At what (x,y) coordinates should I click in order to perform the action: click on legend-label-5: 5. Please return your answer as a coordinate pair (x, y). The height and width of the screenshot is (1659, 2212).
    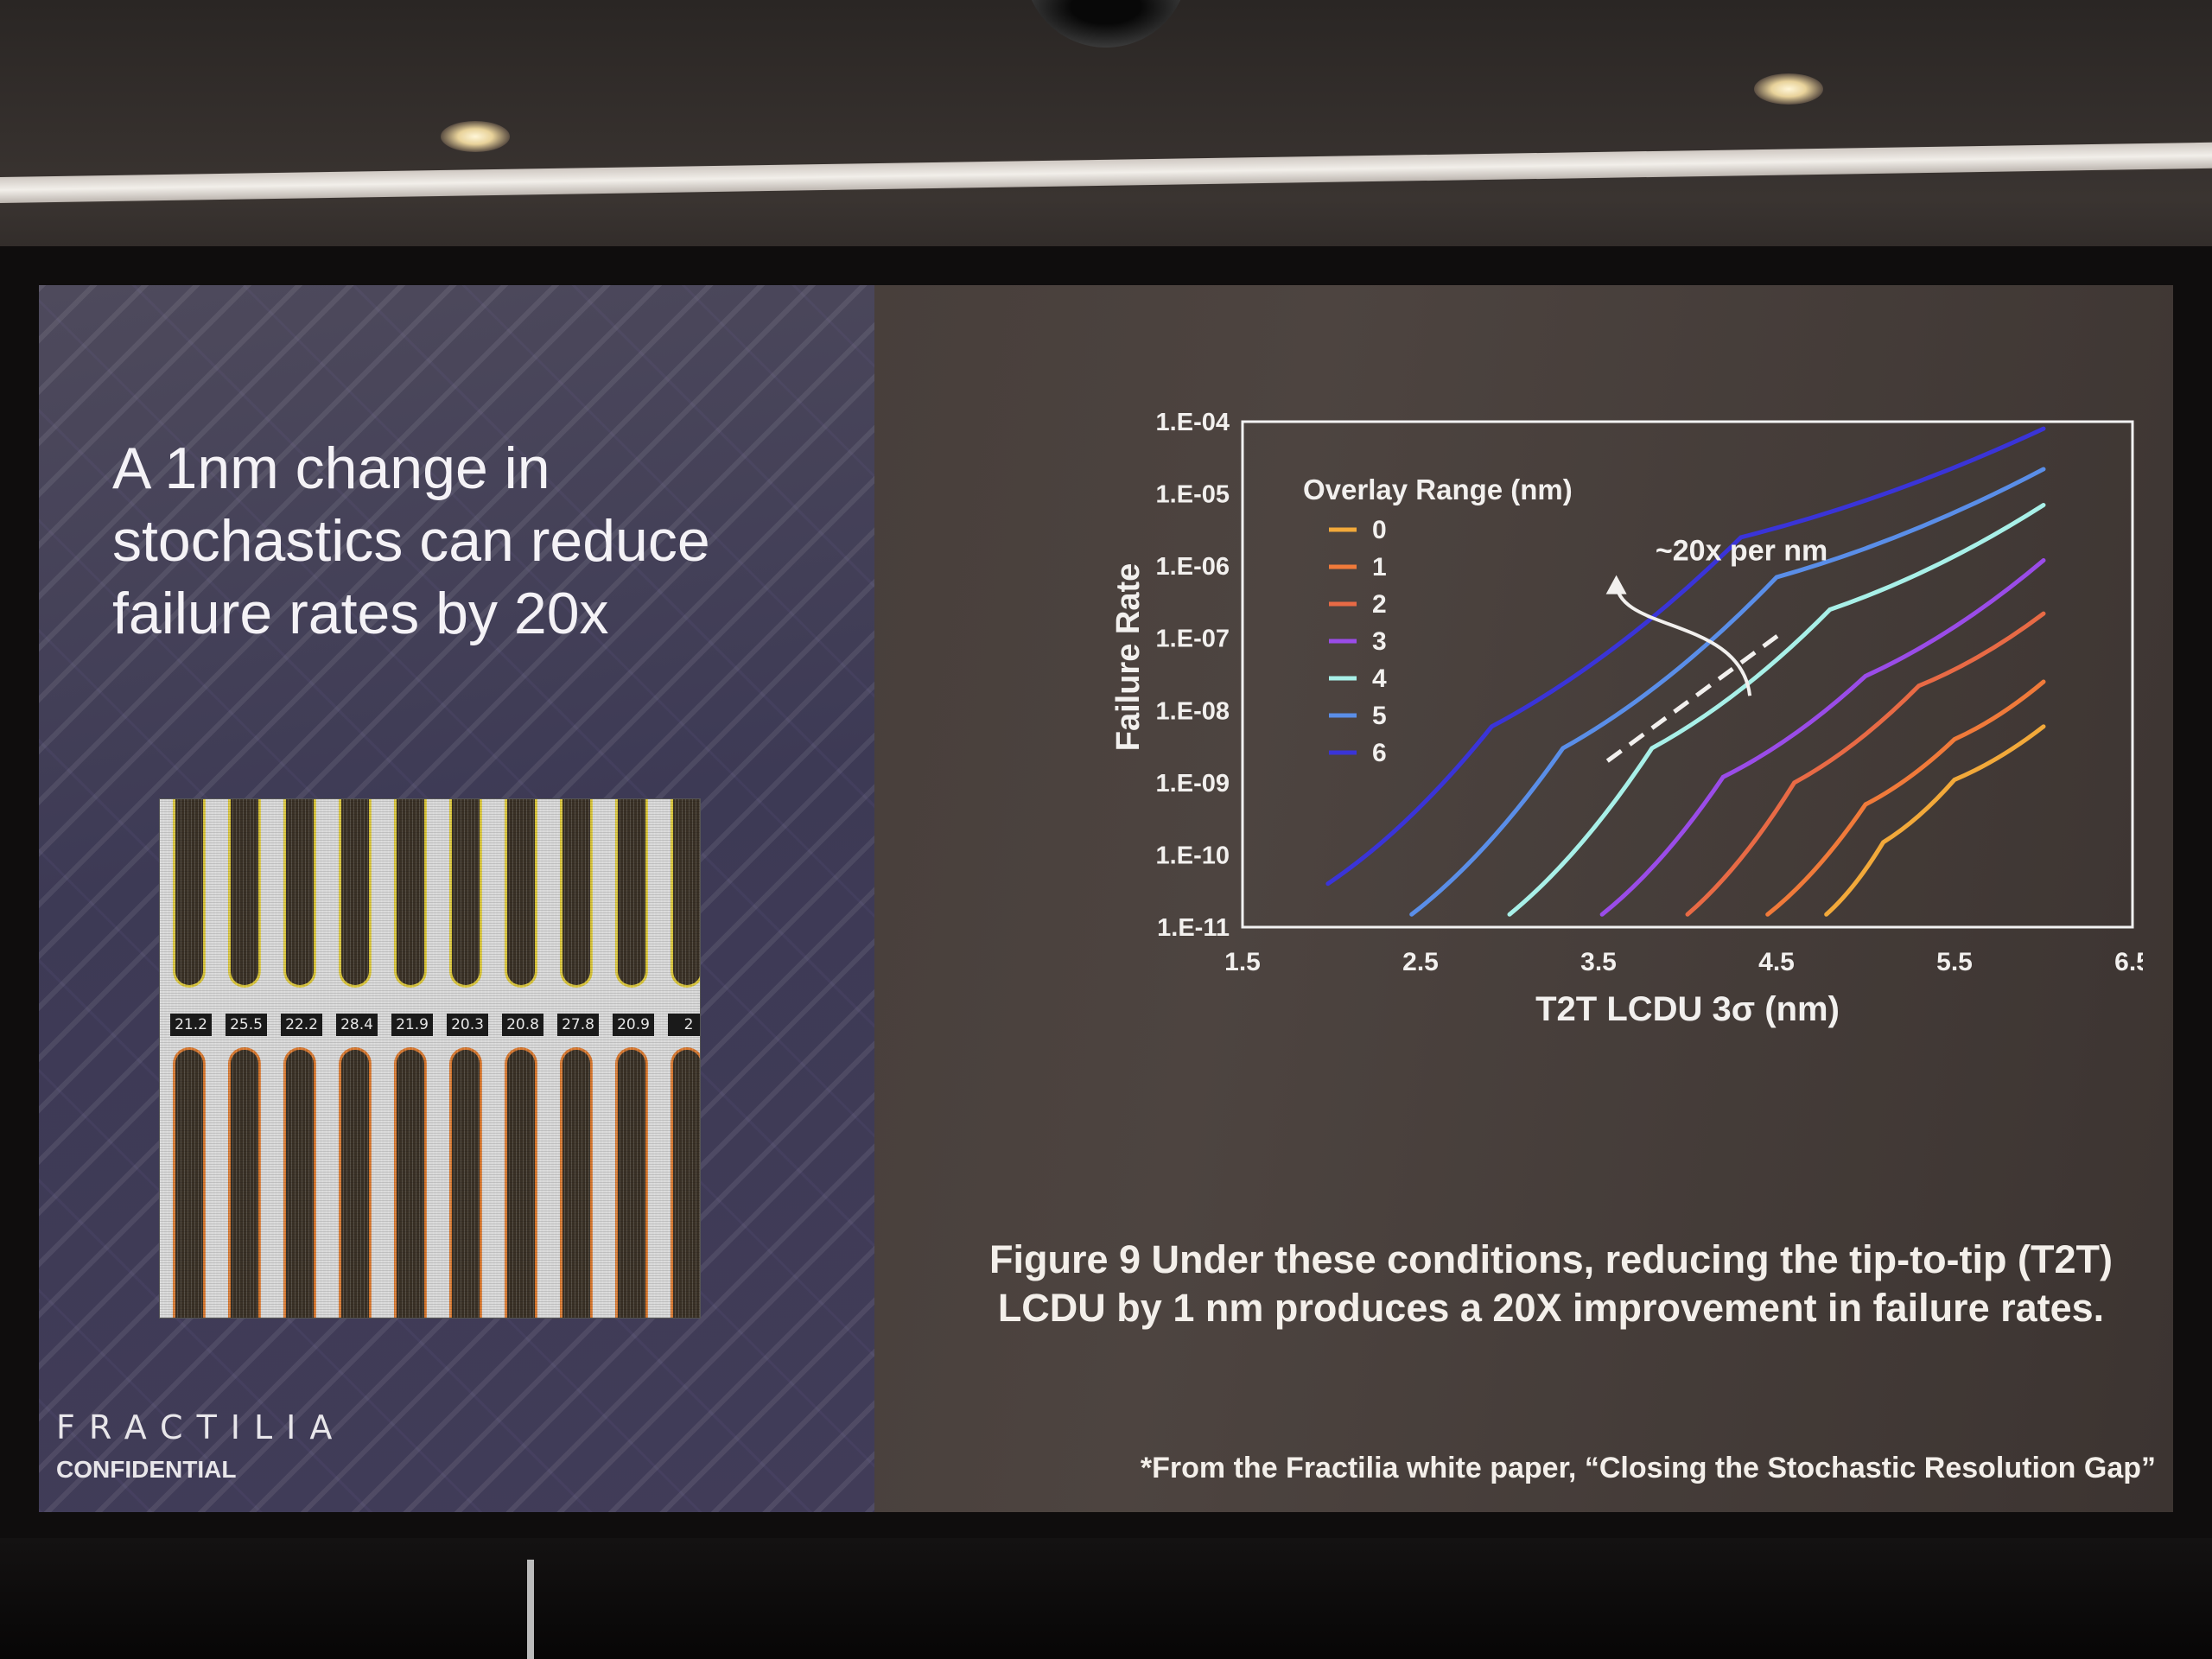
    Looking at the image, I should click on (1379, 716).